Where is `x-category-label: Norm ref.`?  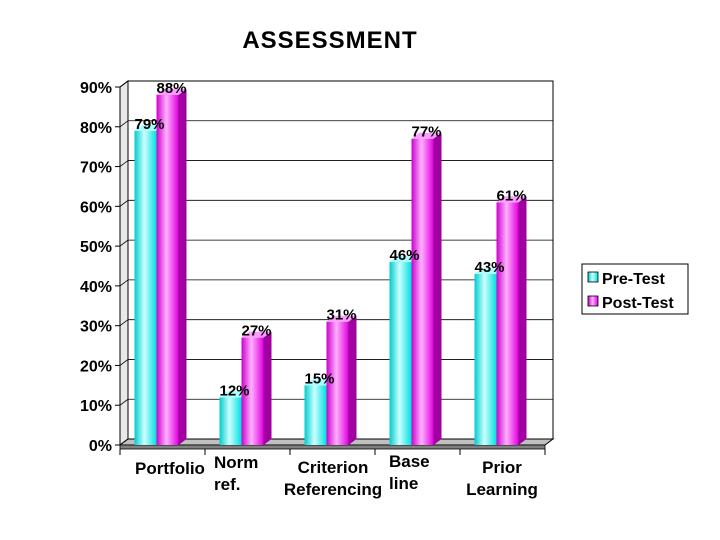 x-category-label: Norm ref. is located at coordinates (236, 473).